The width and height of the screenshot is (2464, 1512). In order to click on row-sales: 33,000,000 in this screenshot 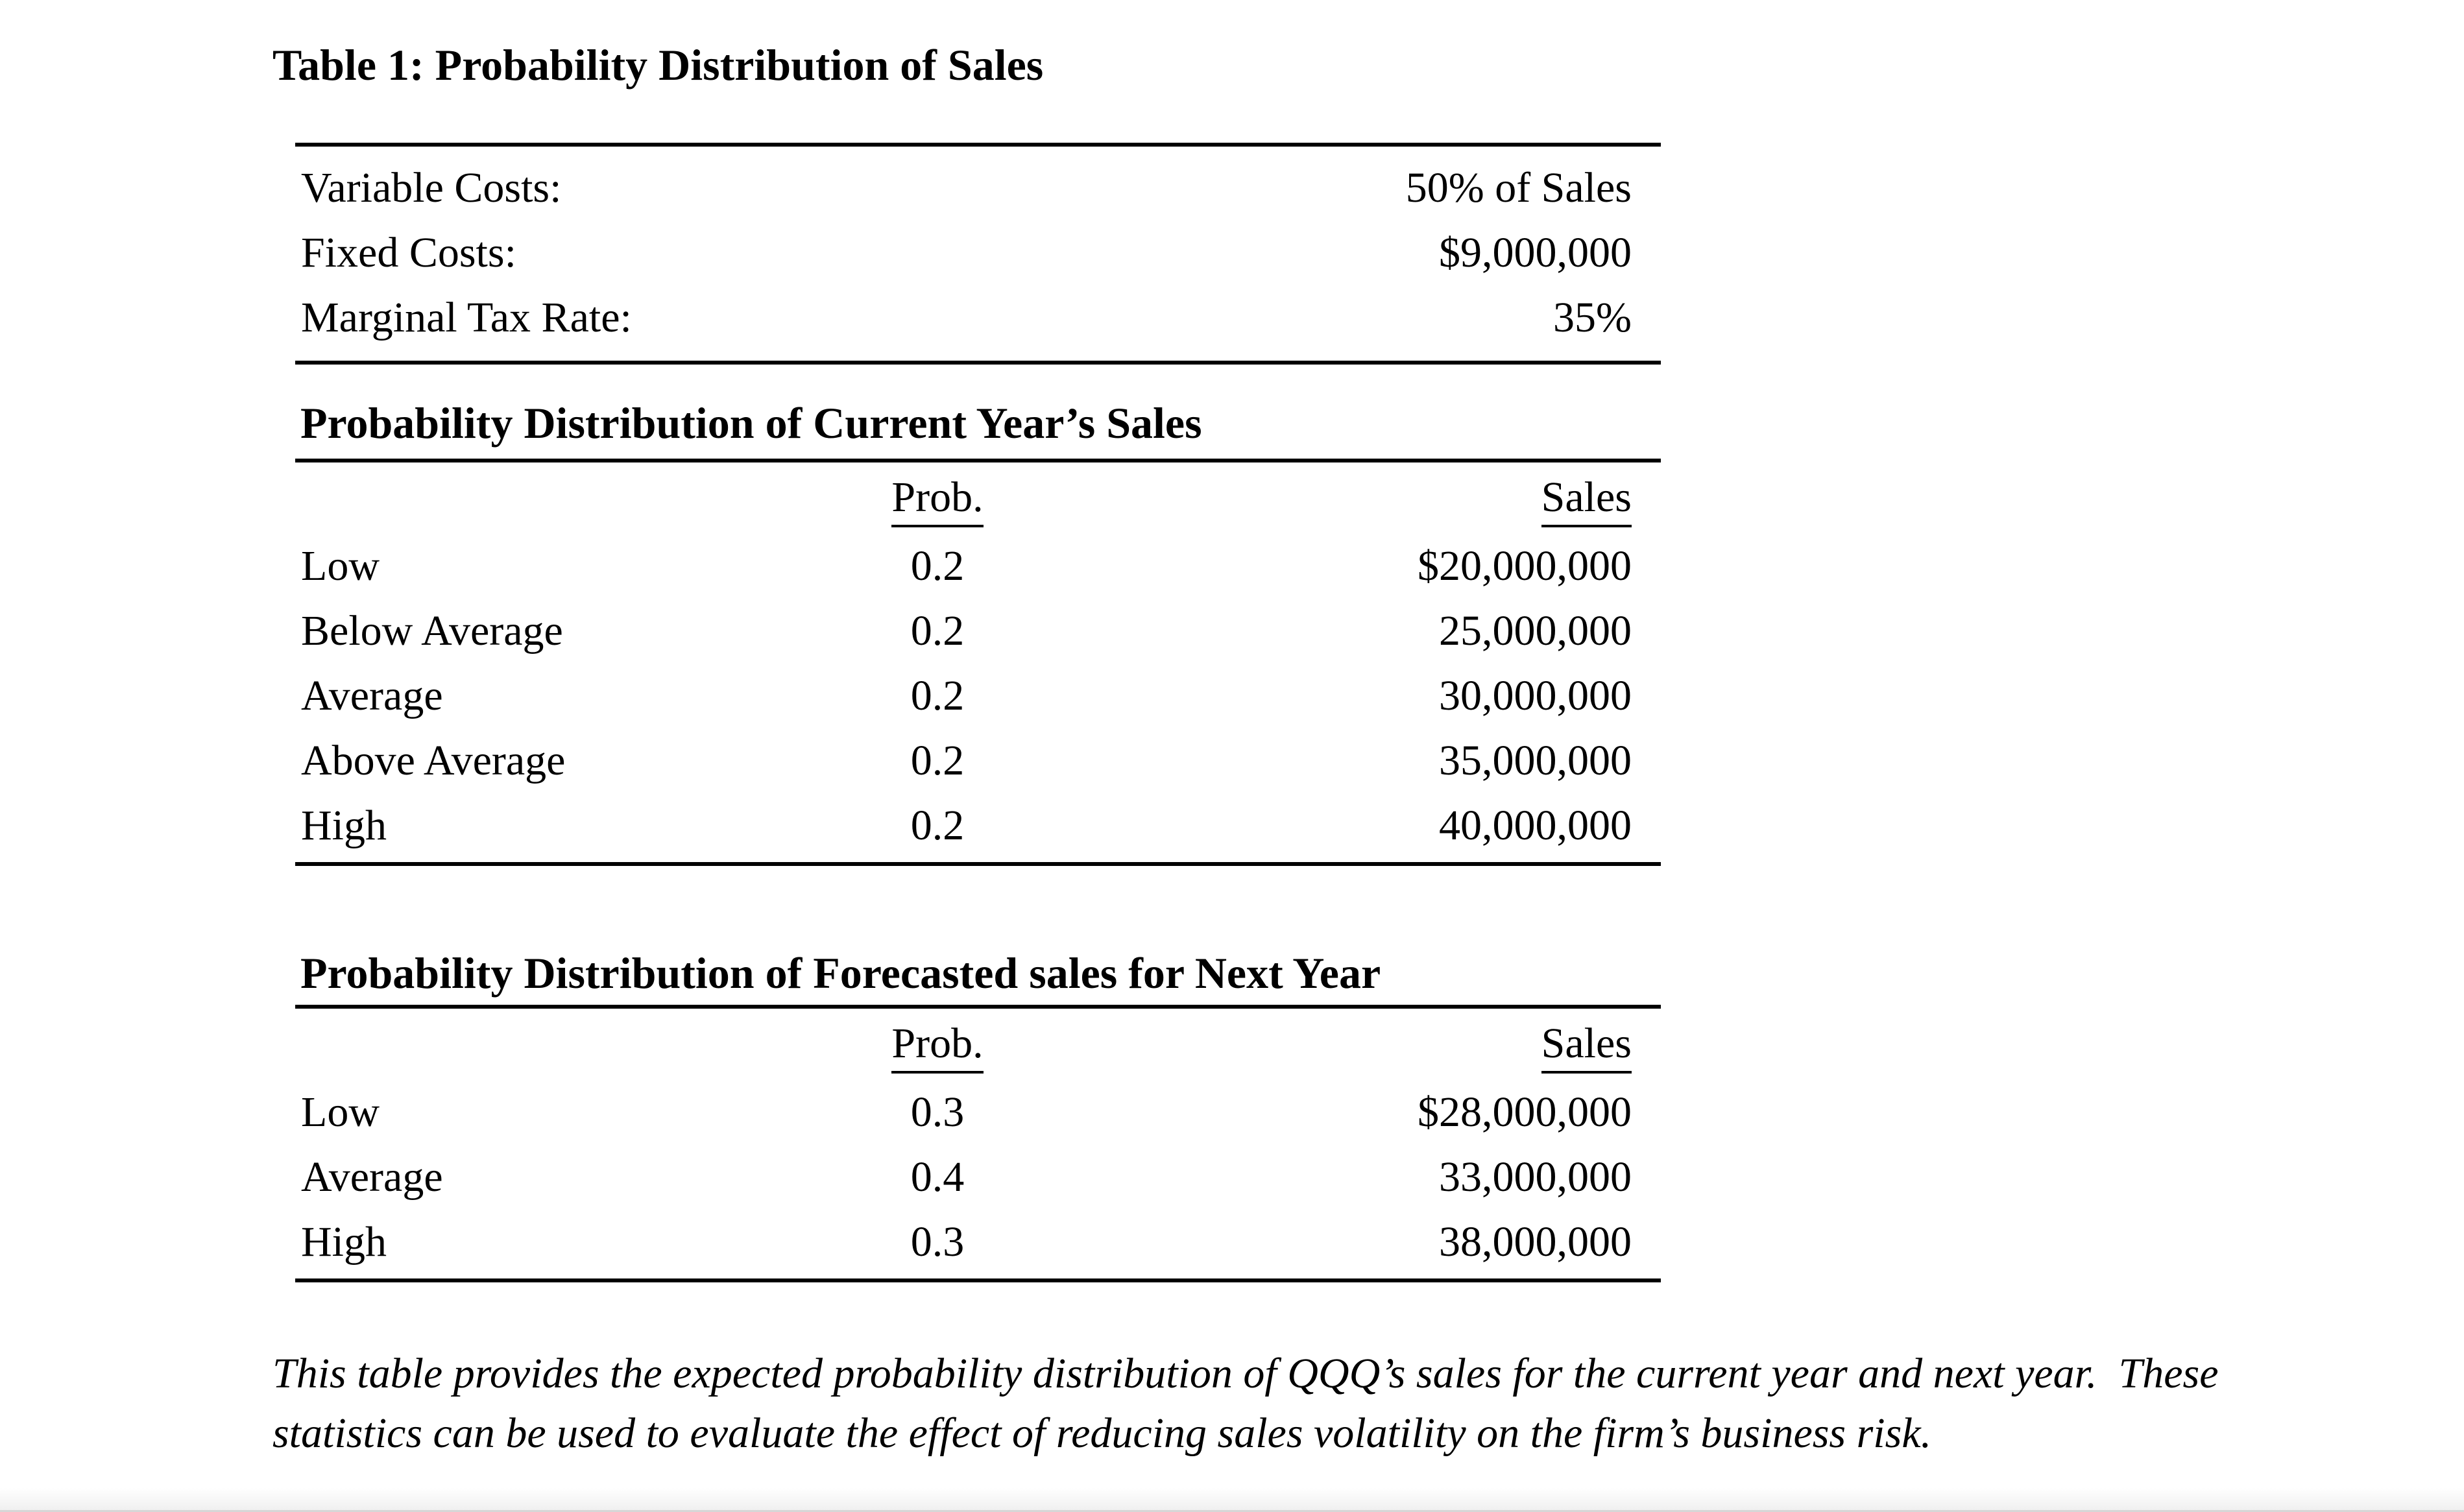, I will do `click(1535, 1177)`.